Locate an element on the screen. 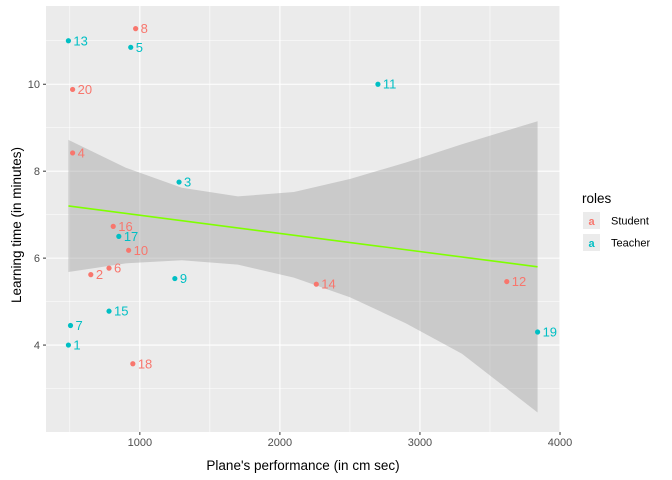 The image size is (672, 480). x-axis-title: Plane's performance (in cm sec) is located at coordinates (302, 465).